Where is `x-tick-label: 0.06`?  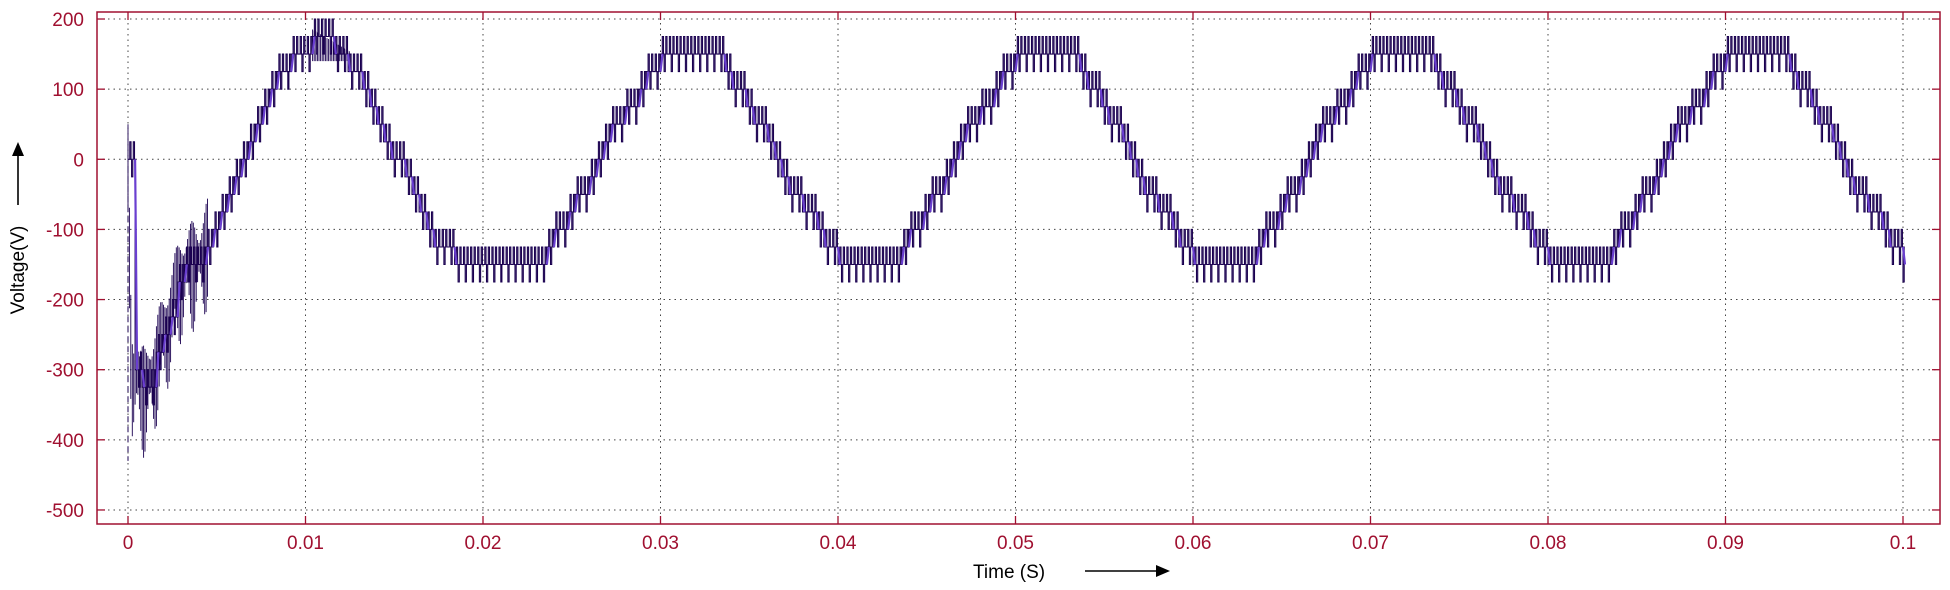
x-tick-label: 0.06 is located at coordinates (1193, 543).